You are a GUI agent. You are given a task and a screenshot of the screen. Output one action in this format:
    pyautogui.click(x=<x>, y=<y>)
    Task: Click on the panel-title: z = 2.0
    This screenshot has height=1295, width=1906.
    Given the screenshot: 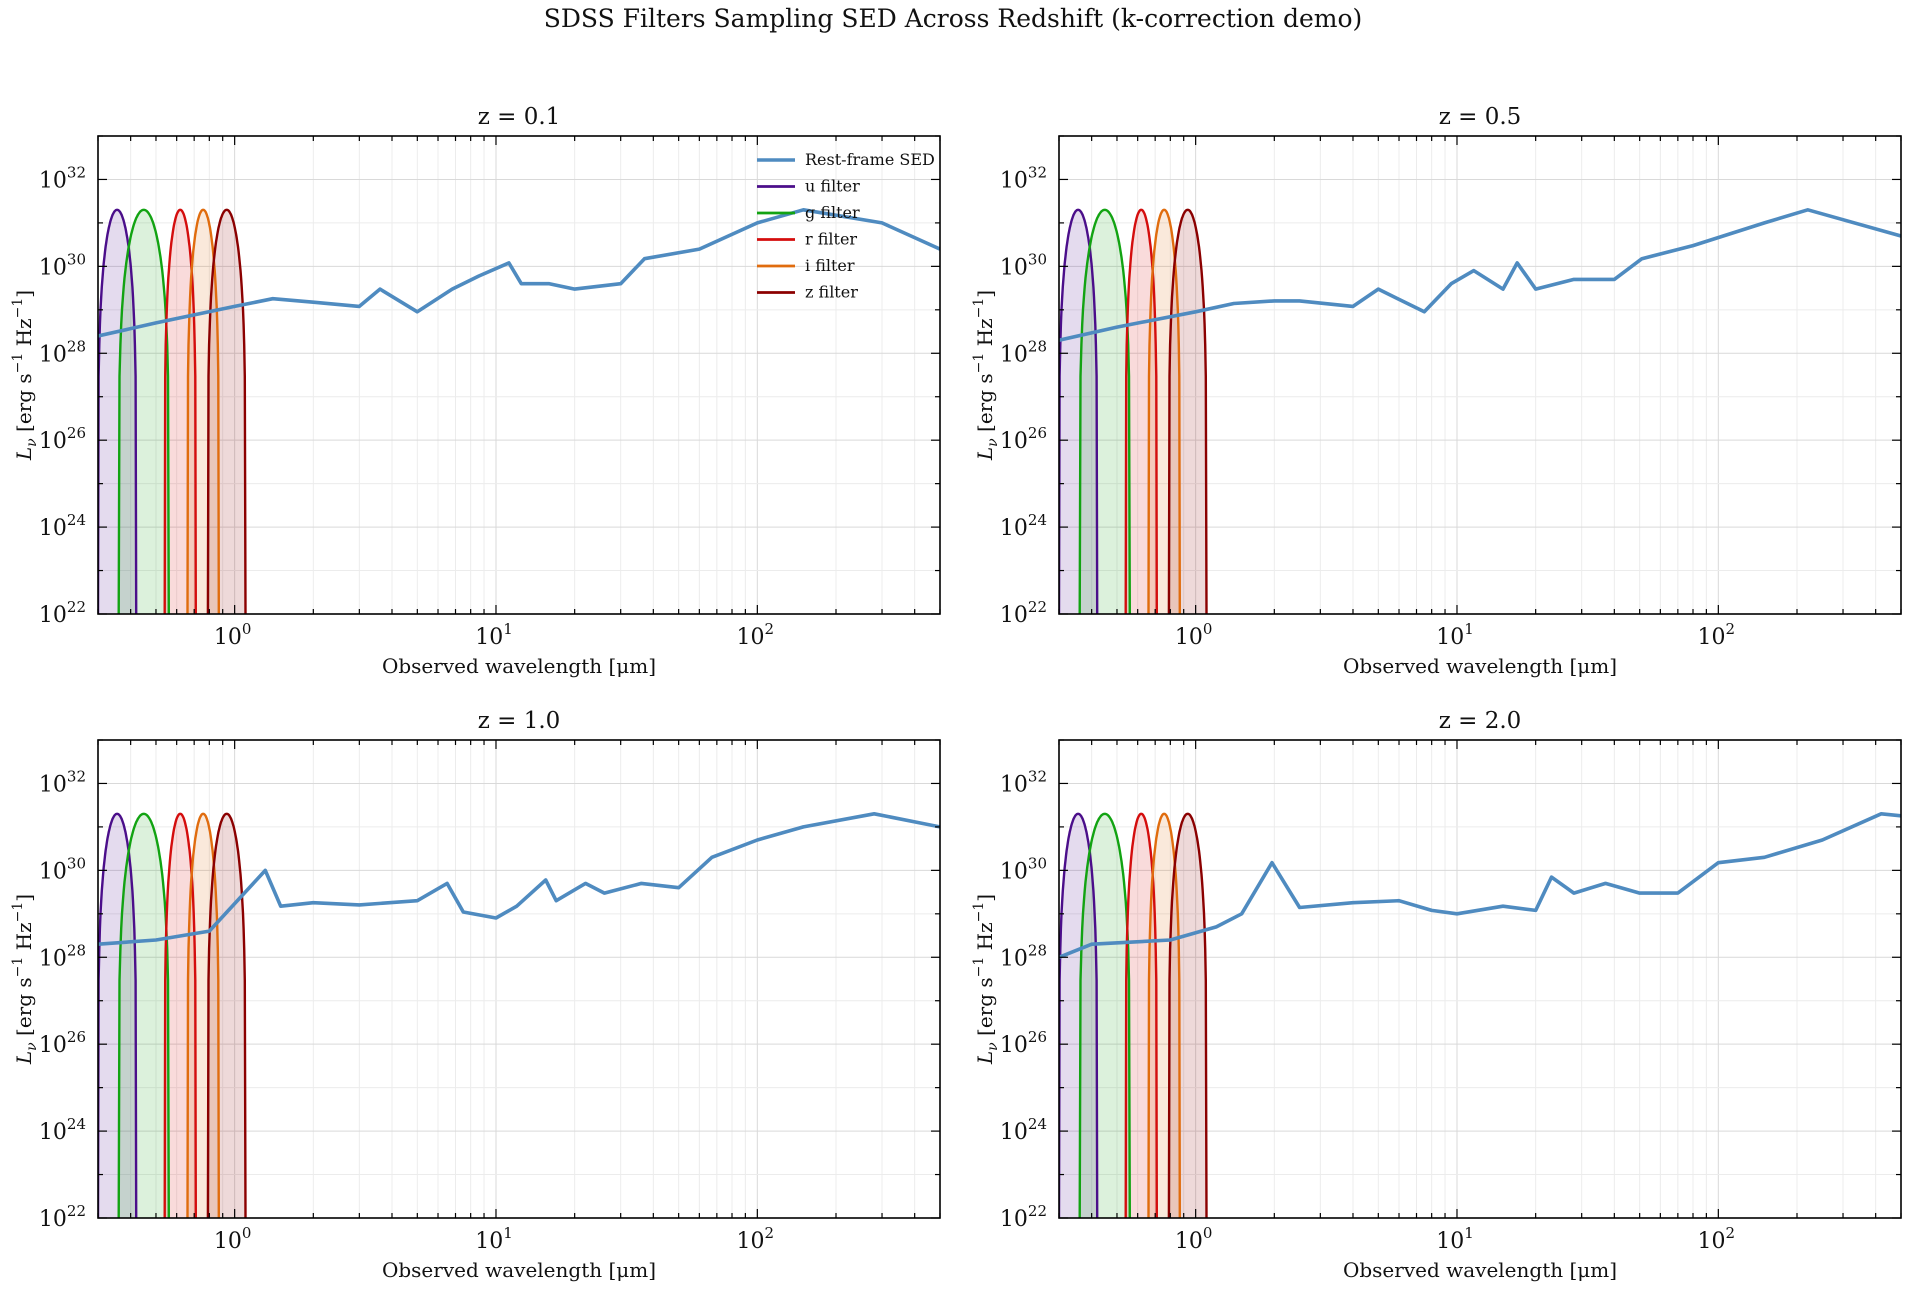 What is the action you would take?
    pyautogui.click(x=1480, y=721)
    